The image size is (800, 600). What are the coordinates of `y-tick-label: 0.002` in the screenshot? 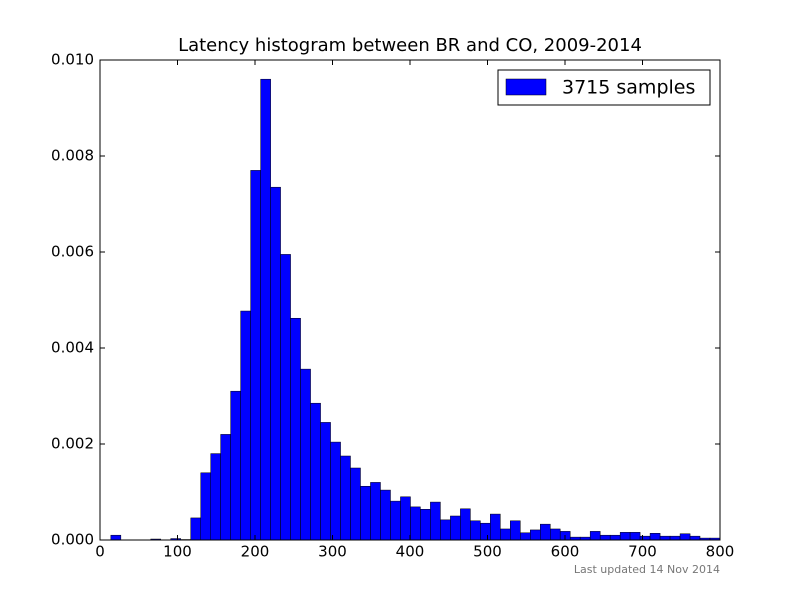 It's located at (72, 444).